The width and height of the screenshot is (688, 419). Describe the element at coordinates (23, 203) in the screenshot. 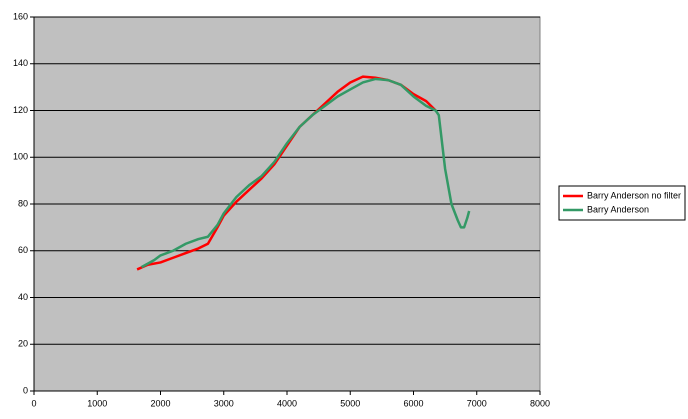

I see `y-tick-label: 80` at that location.